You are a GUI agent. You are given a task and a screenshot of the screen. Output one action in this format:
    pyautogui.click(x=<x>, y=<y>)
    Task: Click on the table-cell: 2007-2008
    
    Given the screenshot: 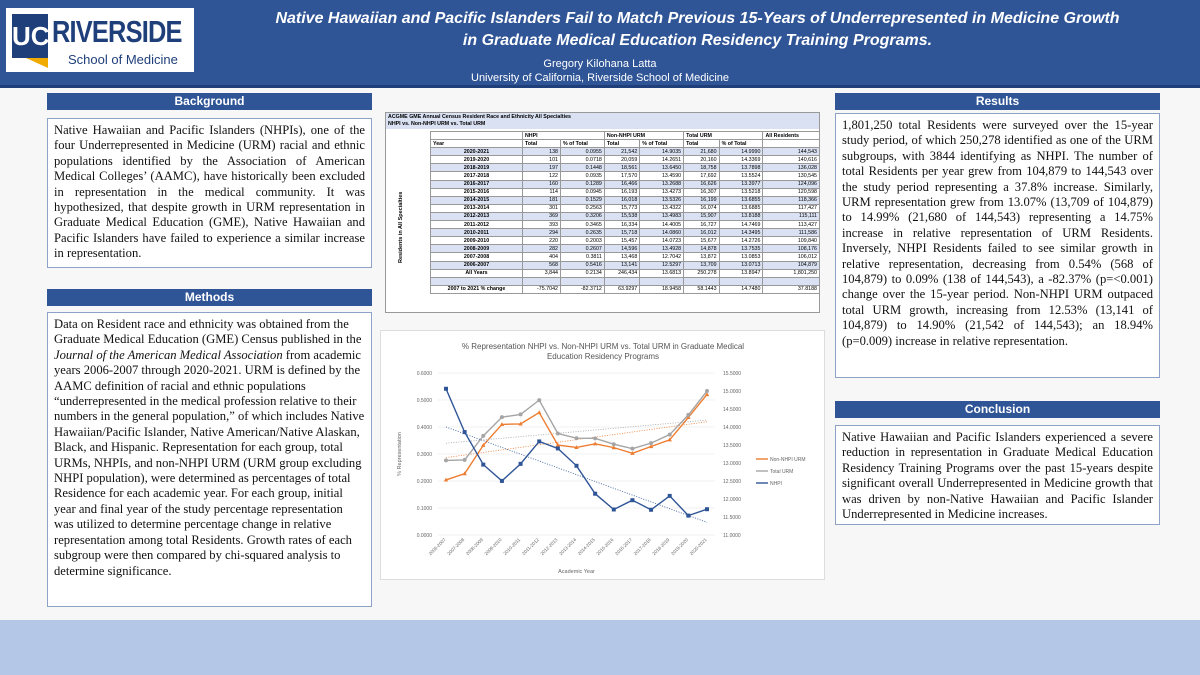 What is the action you would take?
    pyautogui.click(x=476, y=257)
    